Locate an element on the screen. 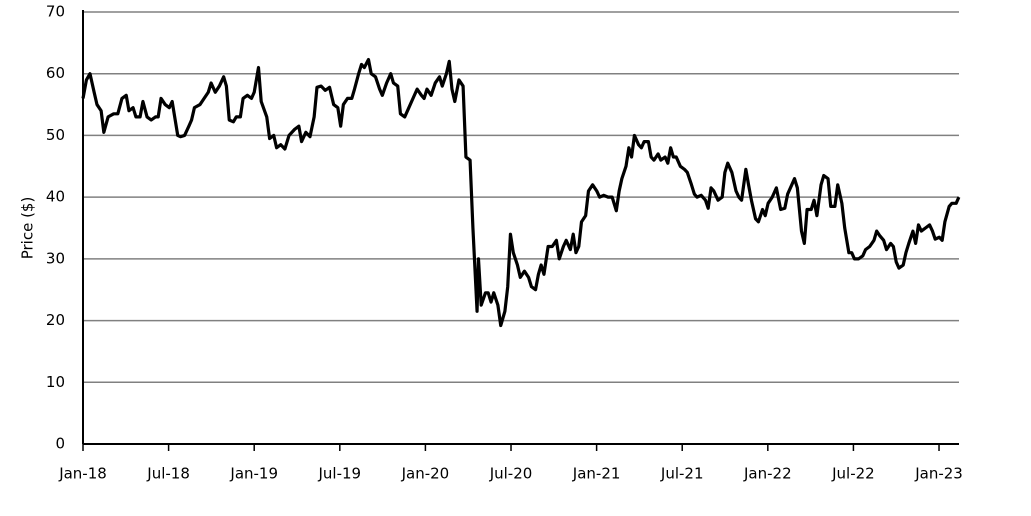 The width and height of the screenshot is (1031, 516). x-tick-label: Jul-22 is located at coordinates (853, 474).